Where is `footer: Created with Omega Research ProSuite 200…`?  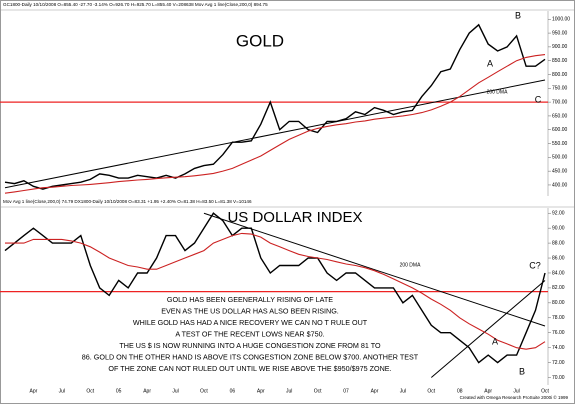
footer: Created with Omega Research ProSuite 200… is located at coordinates (514, 397).